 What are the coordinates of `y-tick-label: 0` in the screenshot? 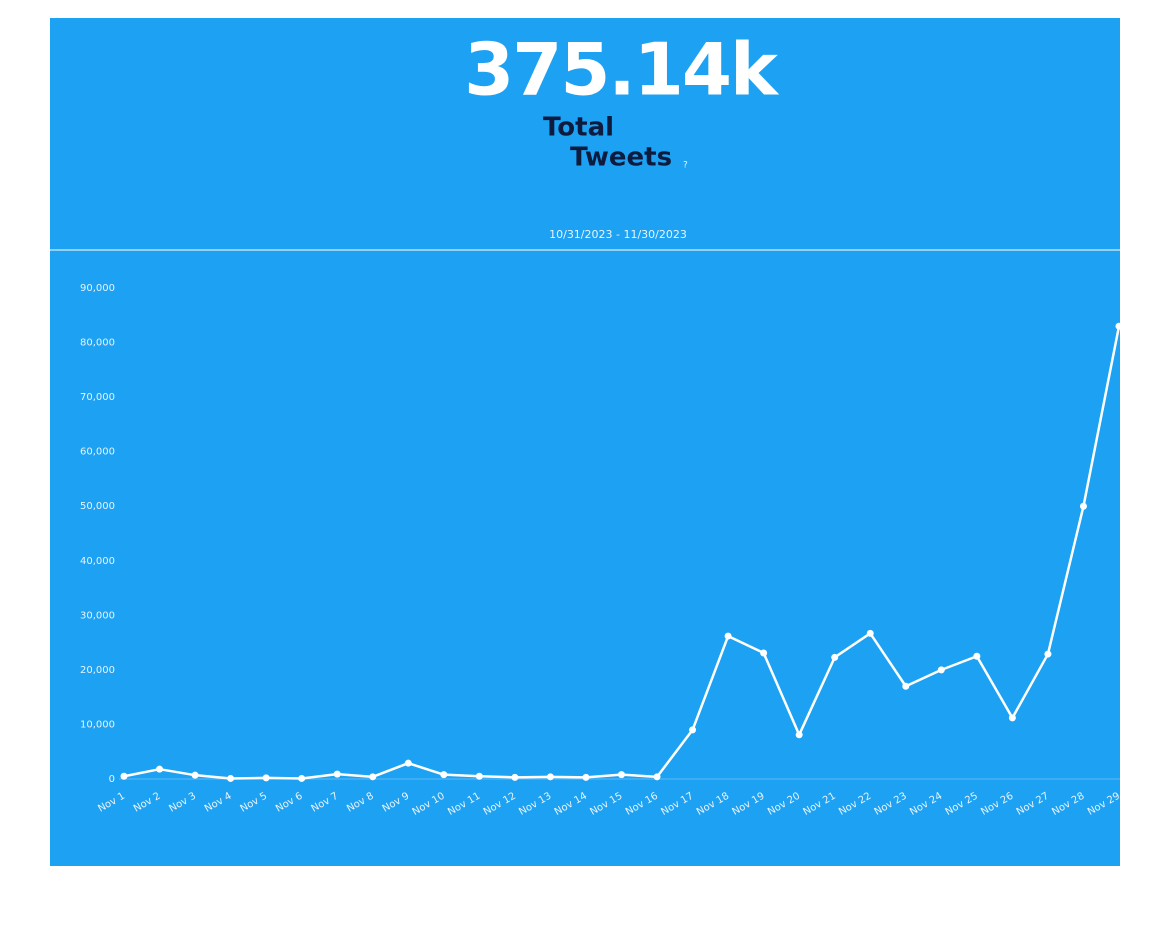 It's located at (112, 779).